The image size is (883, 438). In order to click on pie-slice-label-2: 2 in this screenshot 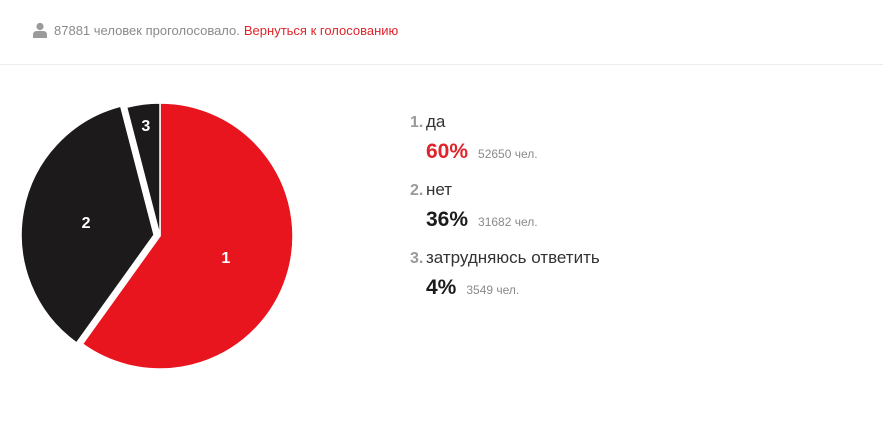, I will do `click(86, 223)`.